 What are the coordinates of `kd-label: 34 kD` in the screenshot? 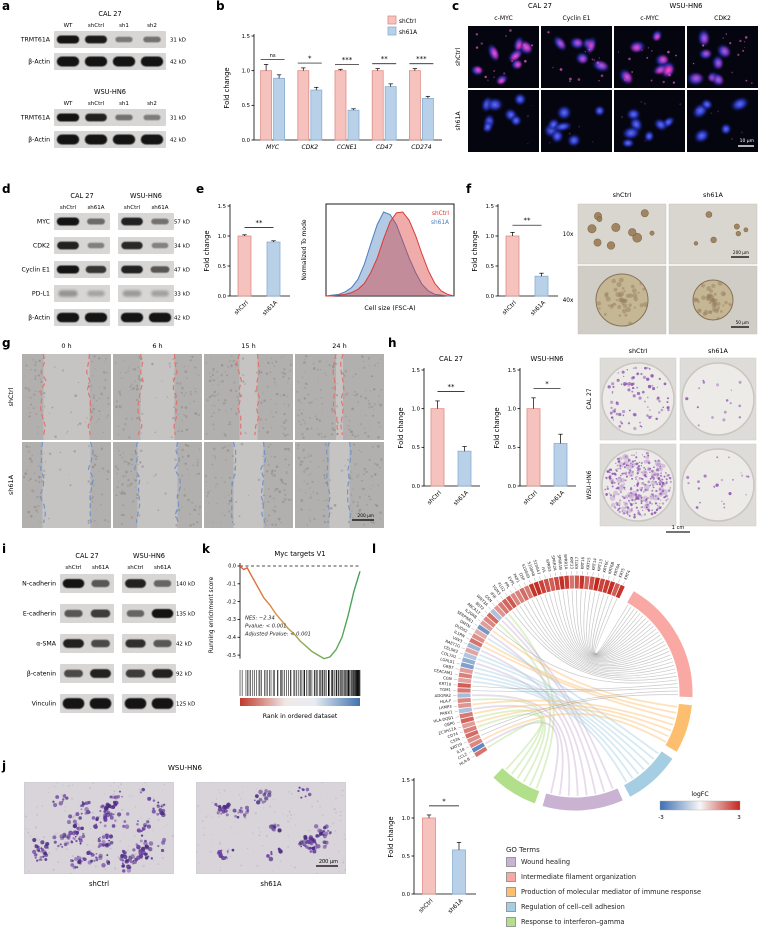 It's located at (182, 247).